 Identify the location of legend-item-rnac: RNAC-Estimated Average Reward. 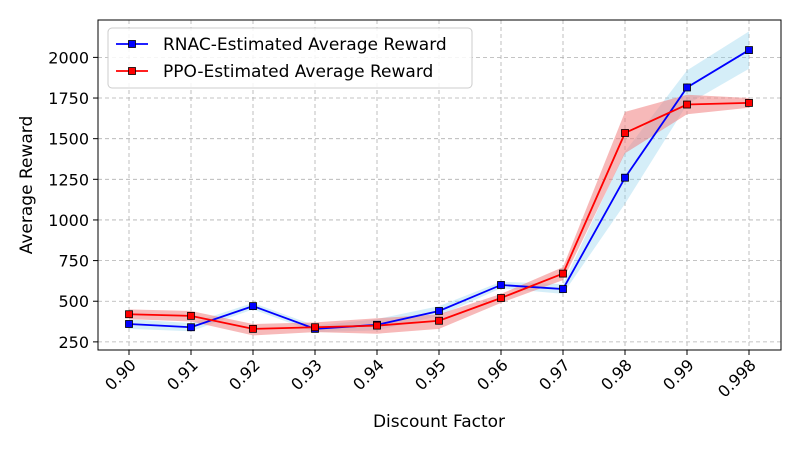
(281, 45).